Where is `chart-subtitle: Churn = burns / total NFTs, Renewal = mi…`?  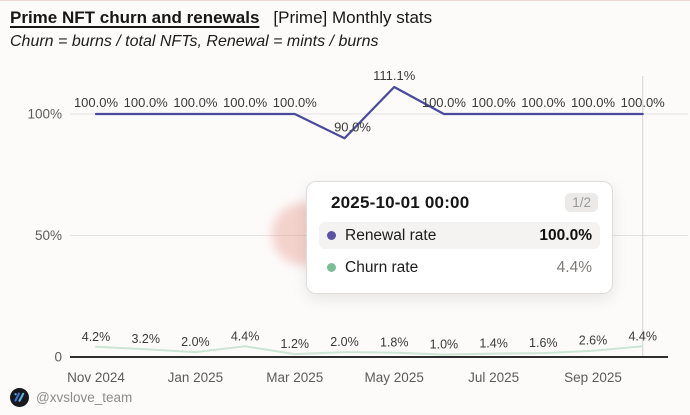
chart-subtitle: Churn = burns / total NFTs, Renewal = mi… is located at coordinates (194, 41).